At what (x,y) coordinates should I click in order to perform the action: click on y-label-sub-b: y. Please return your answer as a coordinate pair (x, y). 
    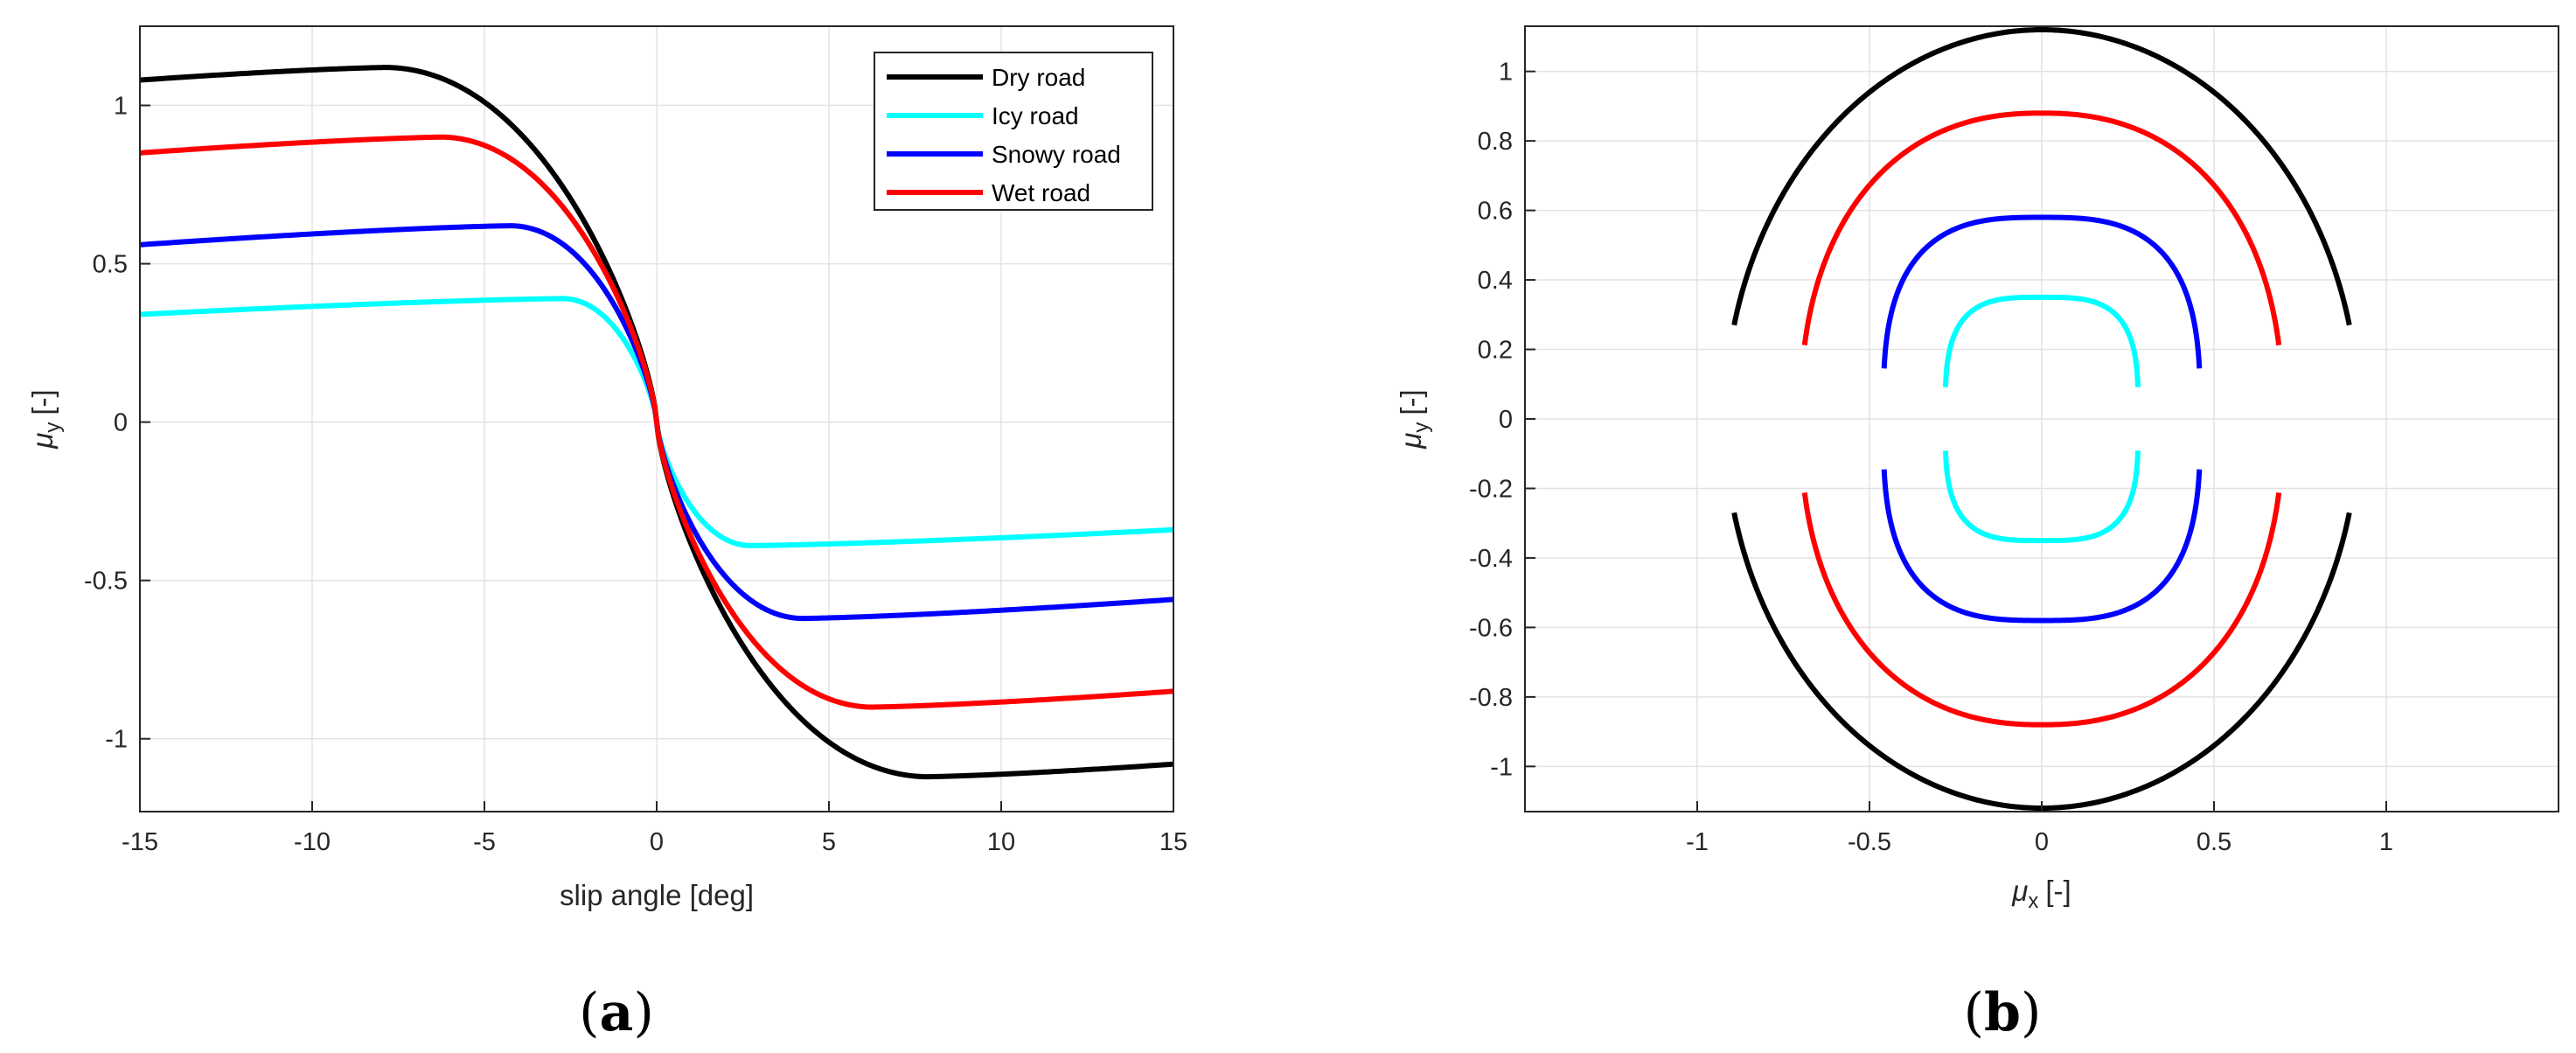
    Looking at the image, I should click on (1421, 427).